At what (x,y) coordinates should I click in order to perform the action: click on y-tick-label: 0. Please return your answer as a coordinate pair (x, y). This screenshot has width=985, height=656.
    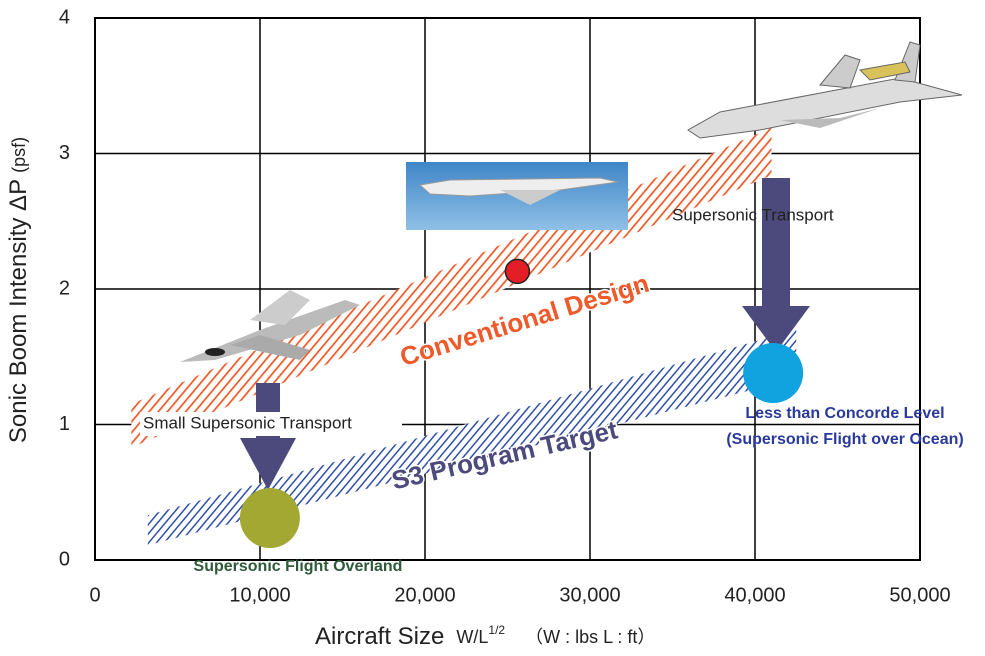
    Looking at the image, I should click on (64, 559).